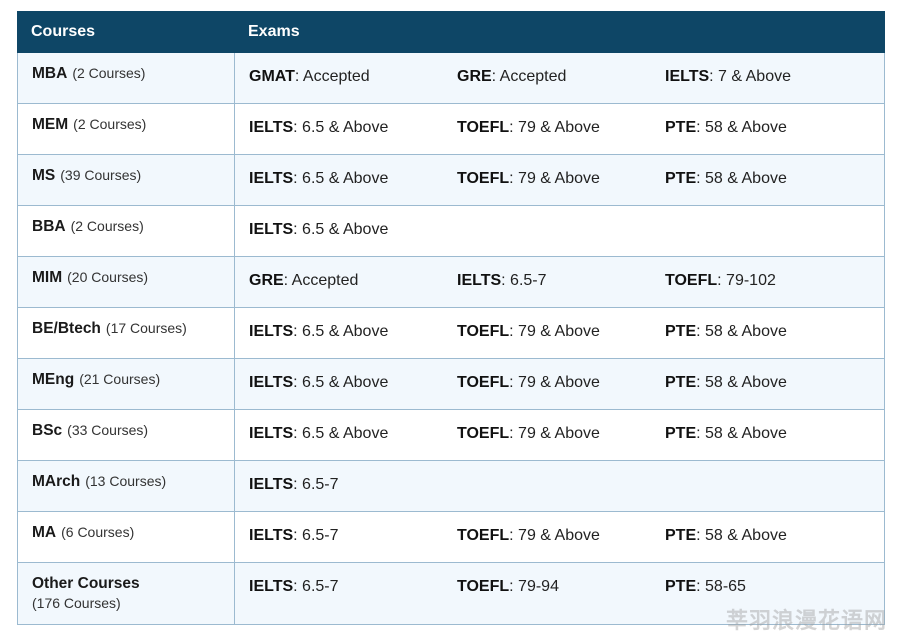 This screenshot has width=901, height=639. Describe the element at coordinates (705, 587) in the screenshot. I see `exam-requirement: PTE: 58-65` at that location.